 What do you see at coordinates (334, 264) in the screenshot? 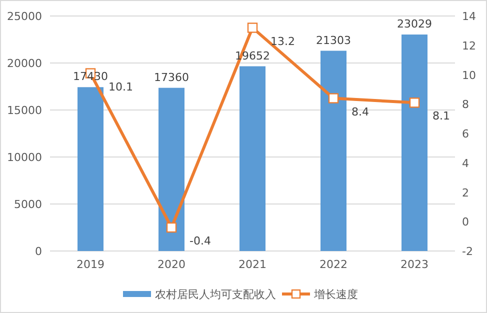
I see `x-tick-label: 2022` at bounding box center [334, 264].